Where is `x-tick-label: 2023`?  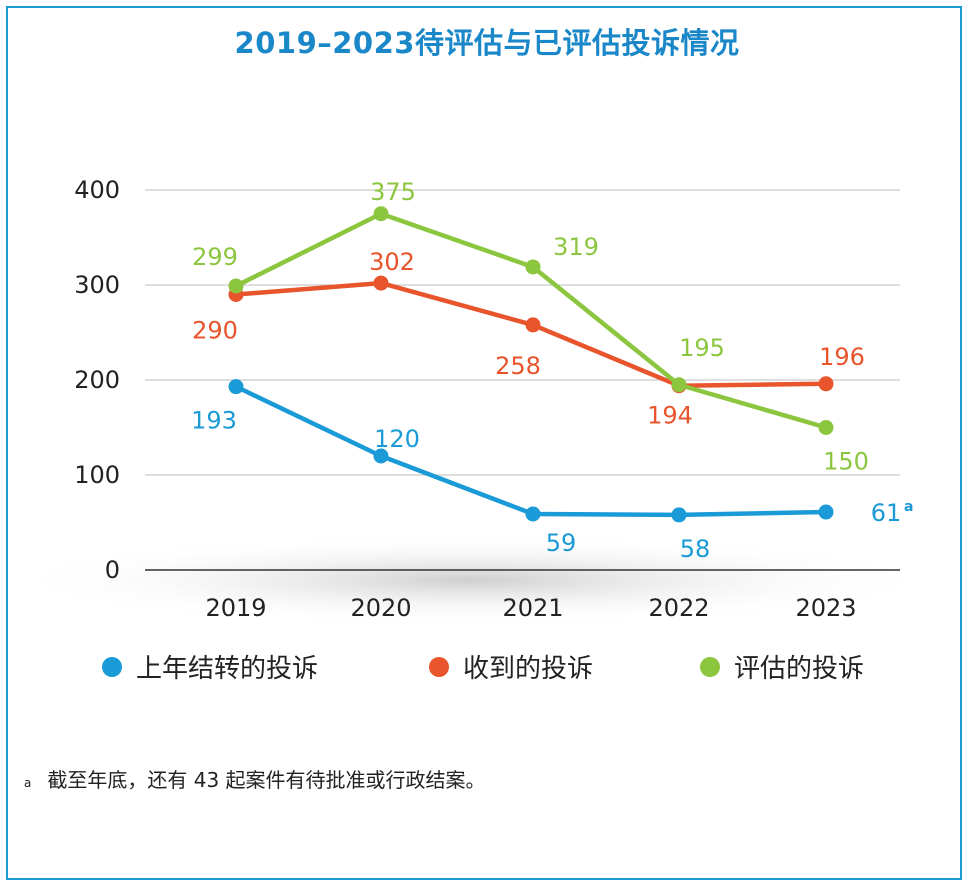 x-tick-label: 2023 is located at coordinates (825, 608).